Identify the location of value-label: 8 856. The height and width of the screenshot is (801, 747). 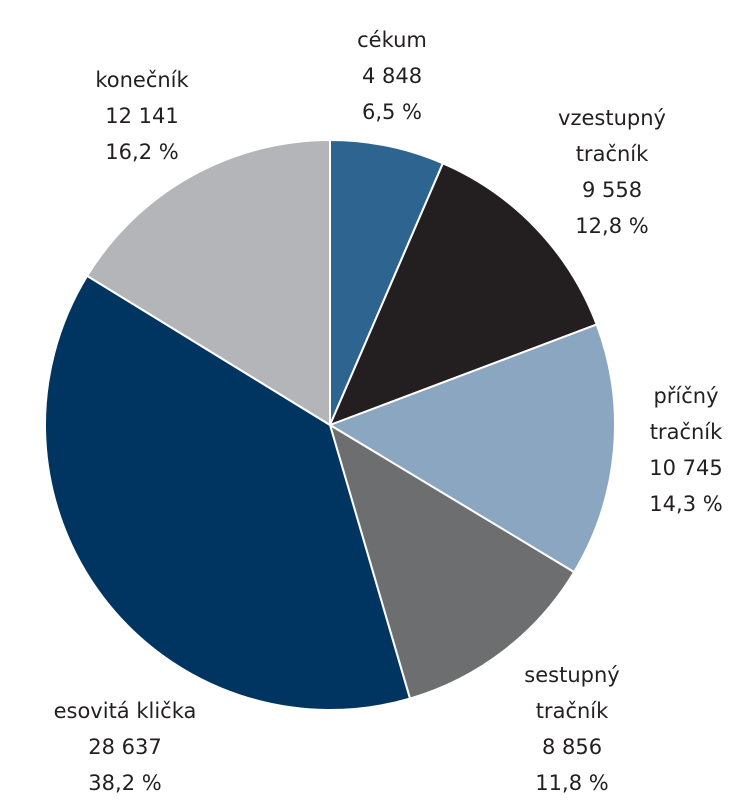
(572, 747).